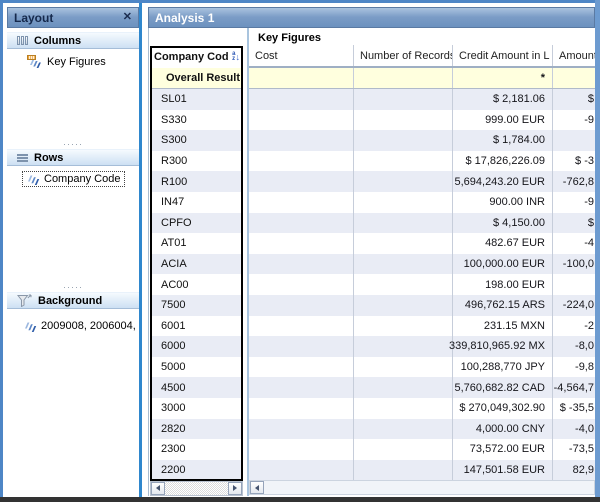 Image resolution: width=600 pixels, height=502 pixels. Describe the element at coordinates (140, 250) in the screenshot. I see `panel-splitter-border` at that location.